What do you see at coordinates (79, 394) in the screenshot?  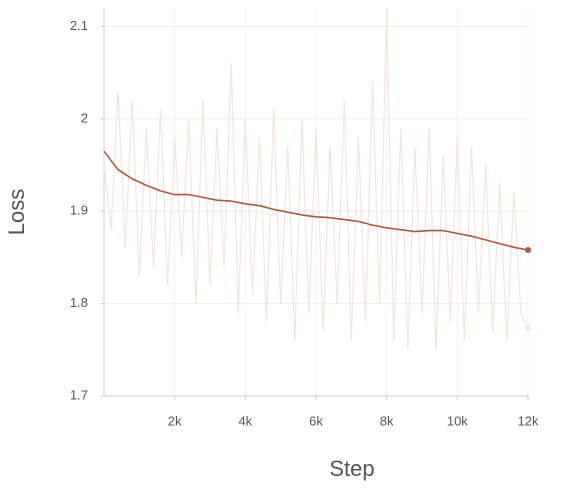 I see `y-tick-label: 1.7` at bounding box center [79, 394].